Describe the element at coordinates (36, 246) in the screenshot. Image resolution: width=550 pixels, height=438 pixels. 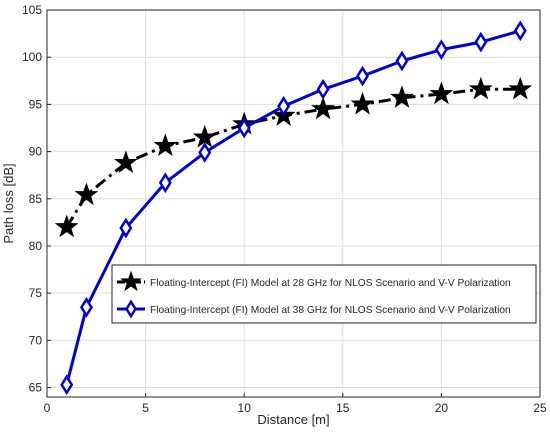
I see `y-tick-label: 80` at that location.